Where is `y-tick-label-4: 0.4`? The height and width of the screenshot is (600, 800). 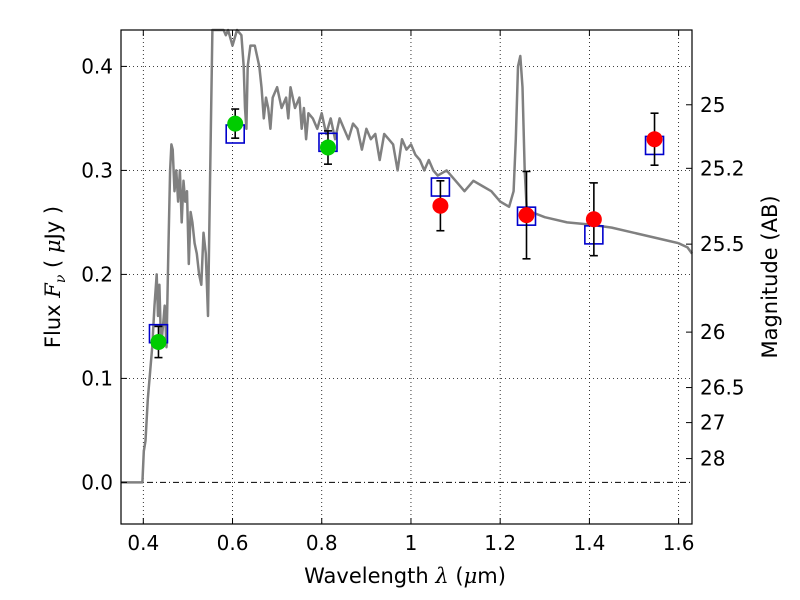 y-tick-label-4: 0.4 is located at coordinates (97, 66).